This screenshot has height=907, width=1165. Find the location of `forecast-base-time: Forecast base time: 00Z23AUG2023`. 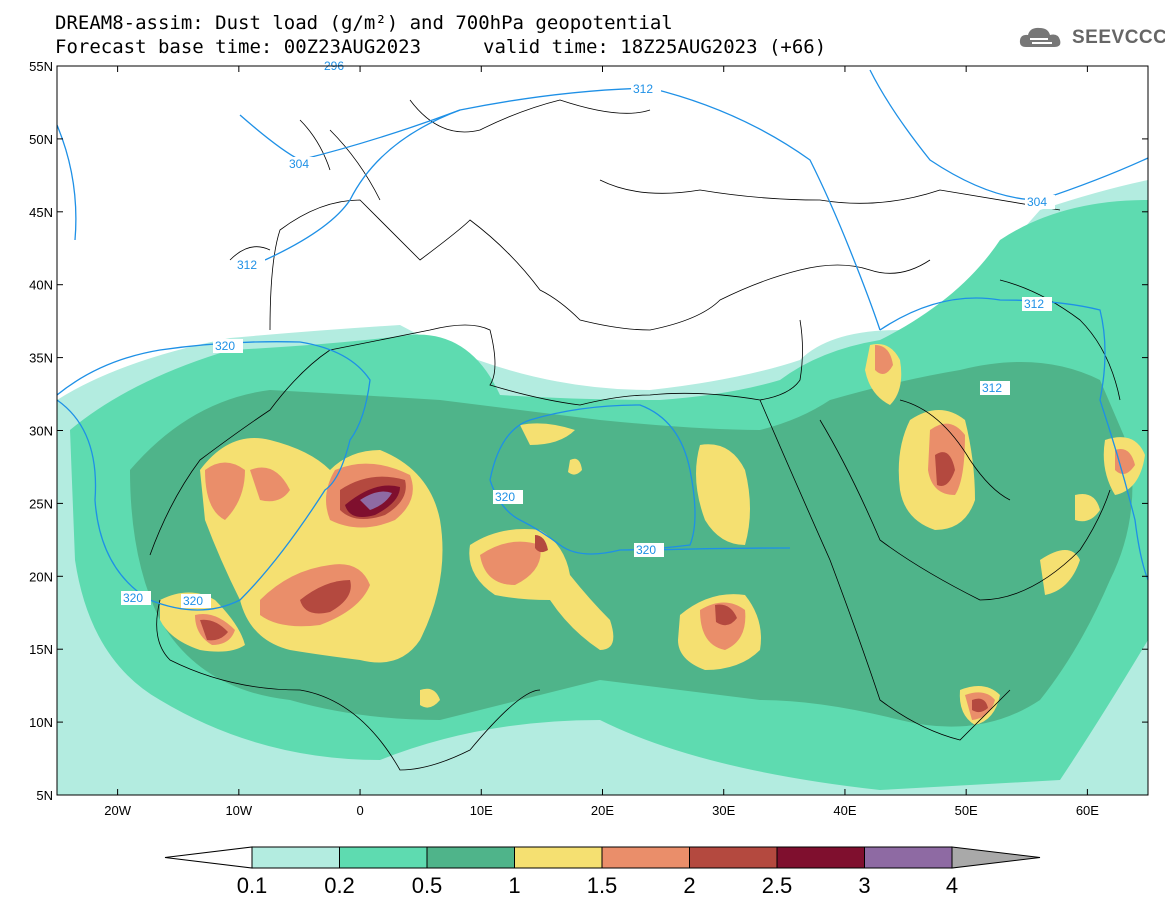

forecast-base-time: Forecast base time: 00Z23AUG2023 is located at coordinates (238, 47).